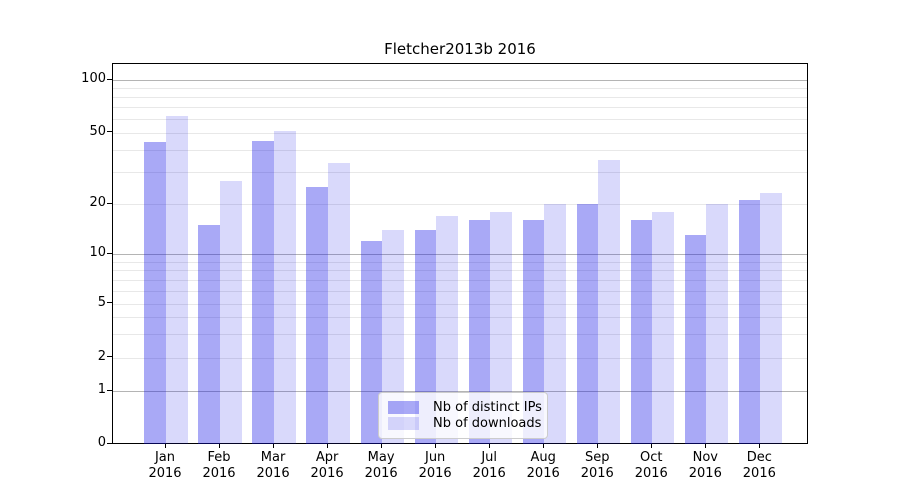 The image size is (900, 500). Describe the element at coordinates (759, 446) in the screenshot. I see `x-tick-mark-dec` at that location.